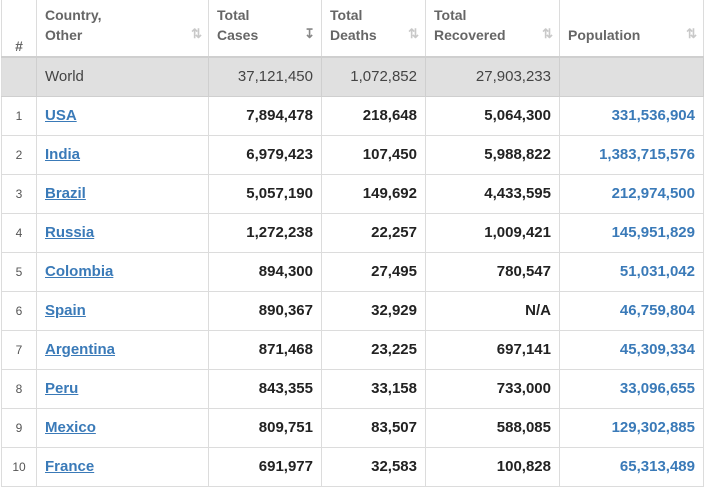  I want to click on total-deaths-cell: 83,507, so click(373, 428).